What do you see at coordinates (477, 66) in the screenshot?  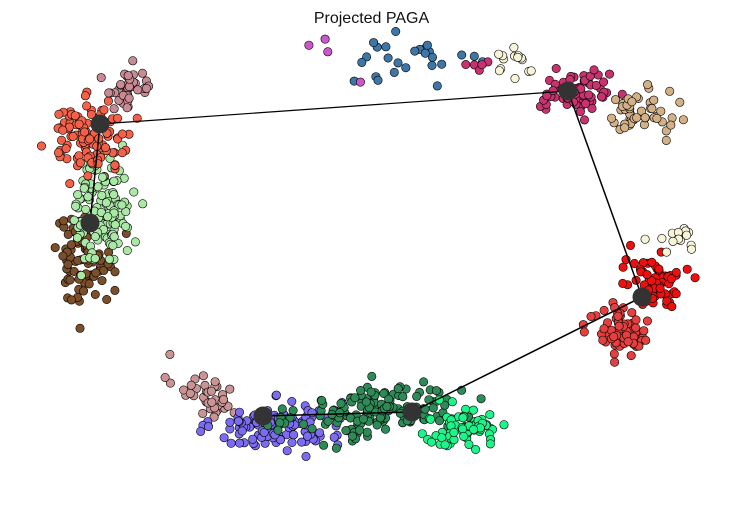 I see `cluster-c_crimson_bit` at bounding box center [477, 66].